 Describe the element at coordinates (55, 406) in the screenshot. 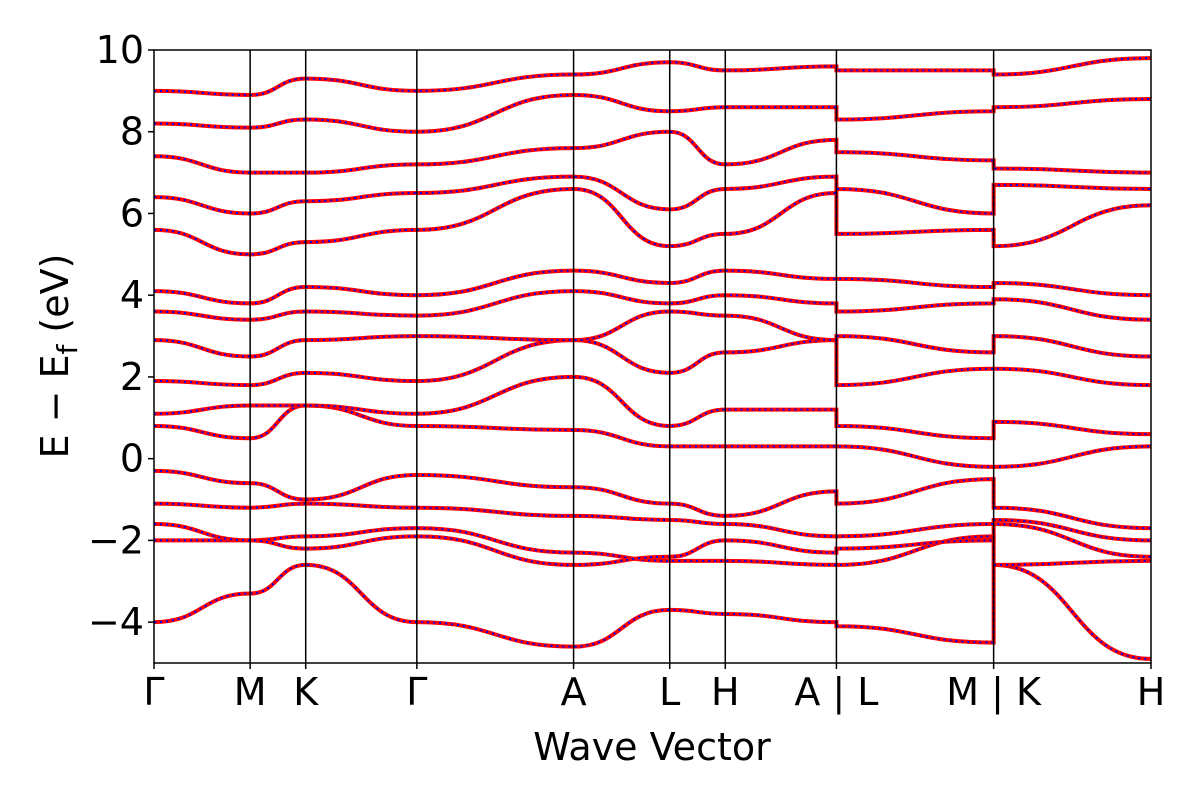

I see `y-axis-title-main: E − E` at that location.